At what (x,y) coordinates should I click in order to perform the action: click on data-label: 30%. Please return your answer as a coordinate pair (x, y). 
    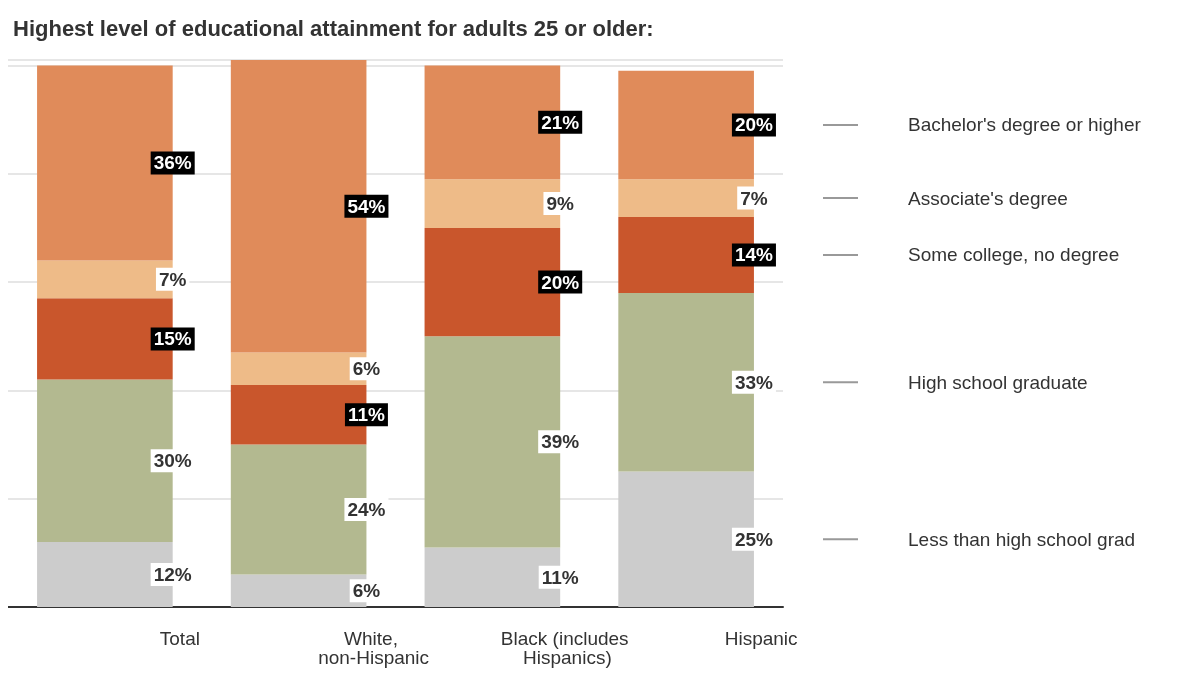
    Looking at the image, I should click on (172, 461).